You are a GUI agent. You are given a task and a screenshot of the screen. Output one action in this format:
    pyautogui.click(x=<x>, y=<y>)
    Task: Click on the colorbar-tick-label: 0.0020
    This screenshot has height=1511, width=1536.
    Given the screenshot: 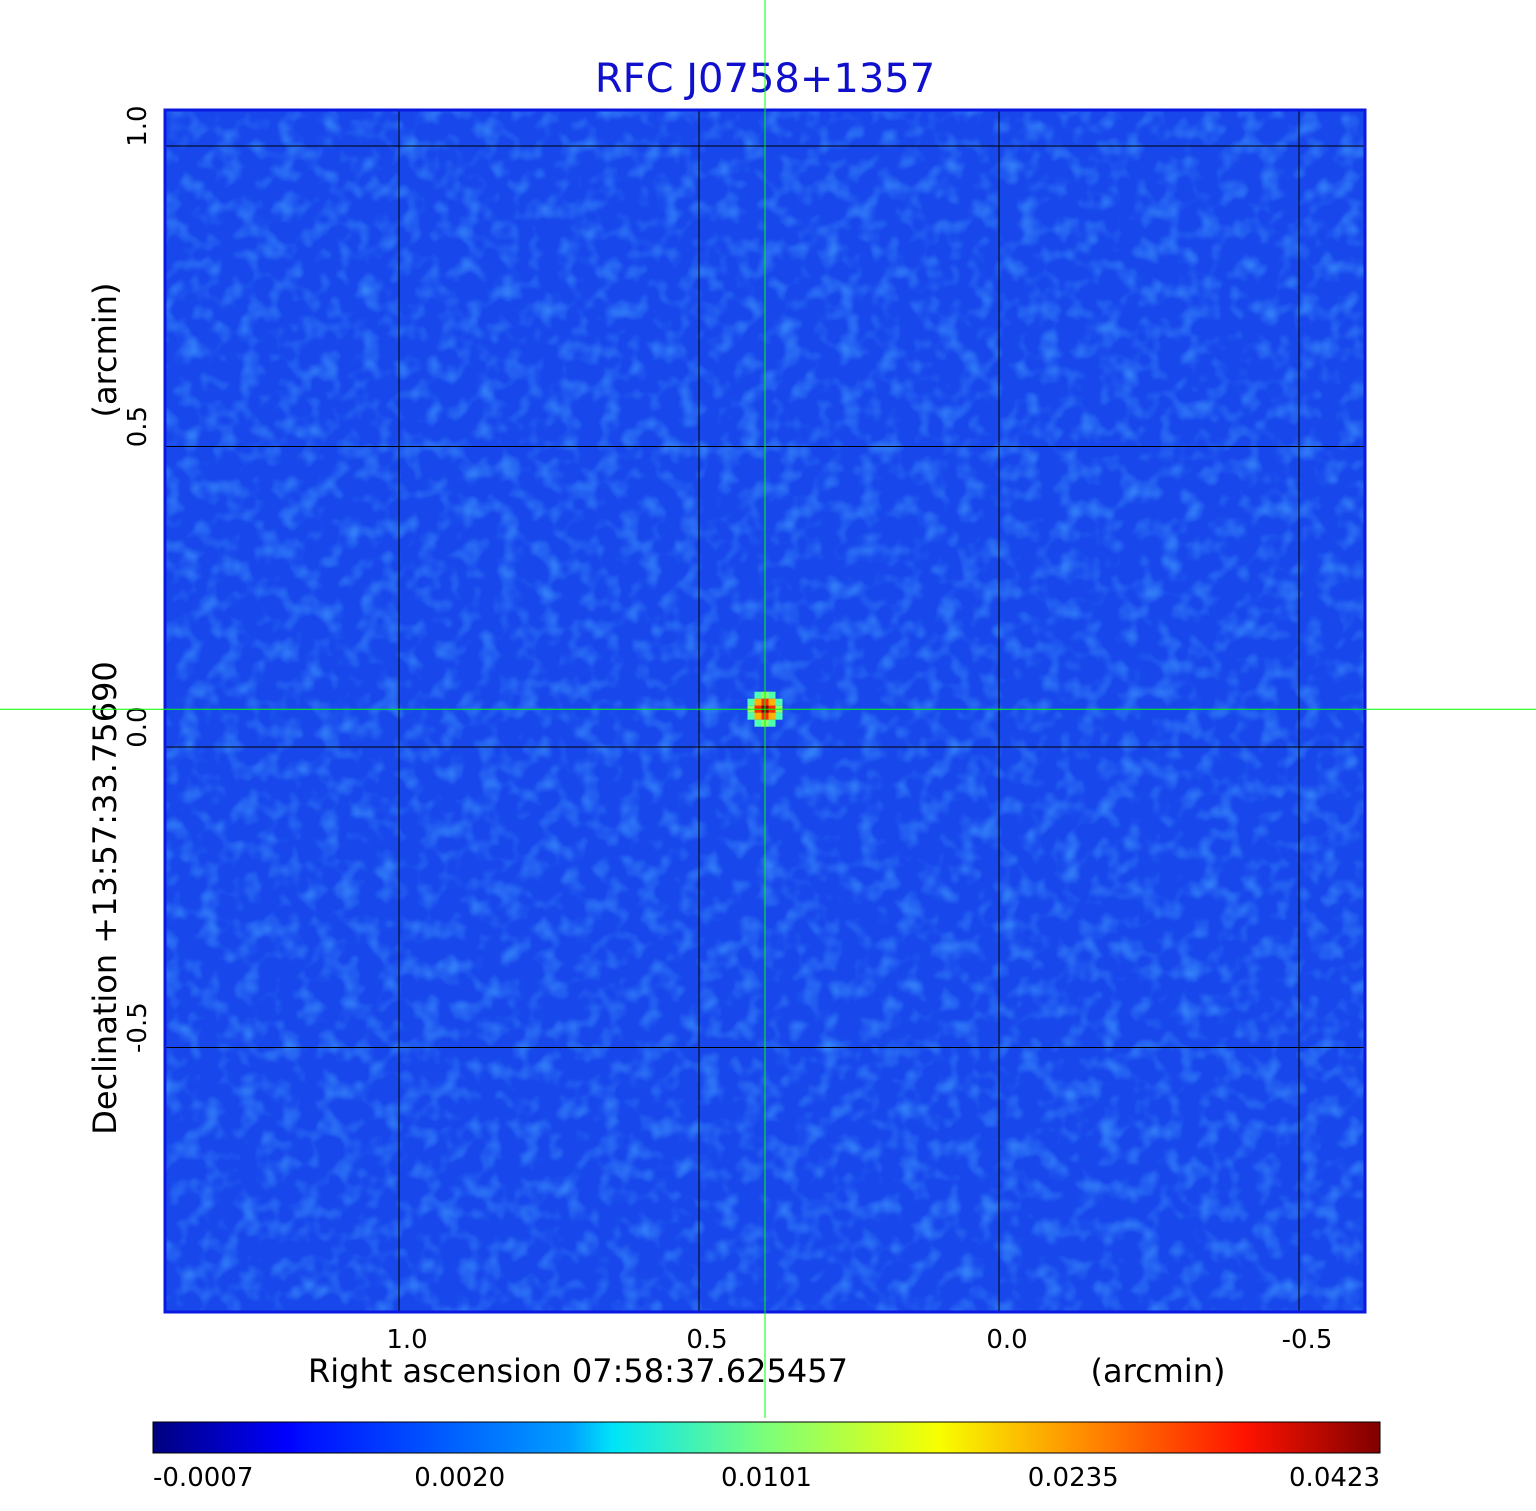 What is the action you would take?
    pyautogui.click(x=459, y=1478)
    